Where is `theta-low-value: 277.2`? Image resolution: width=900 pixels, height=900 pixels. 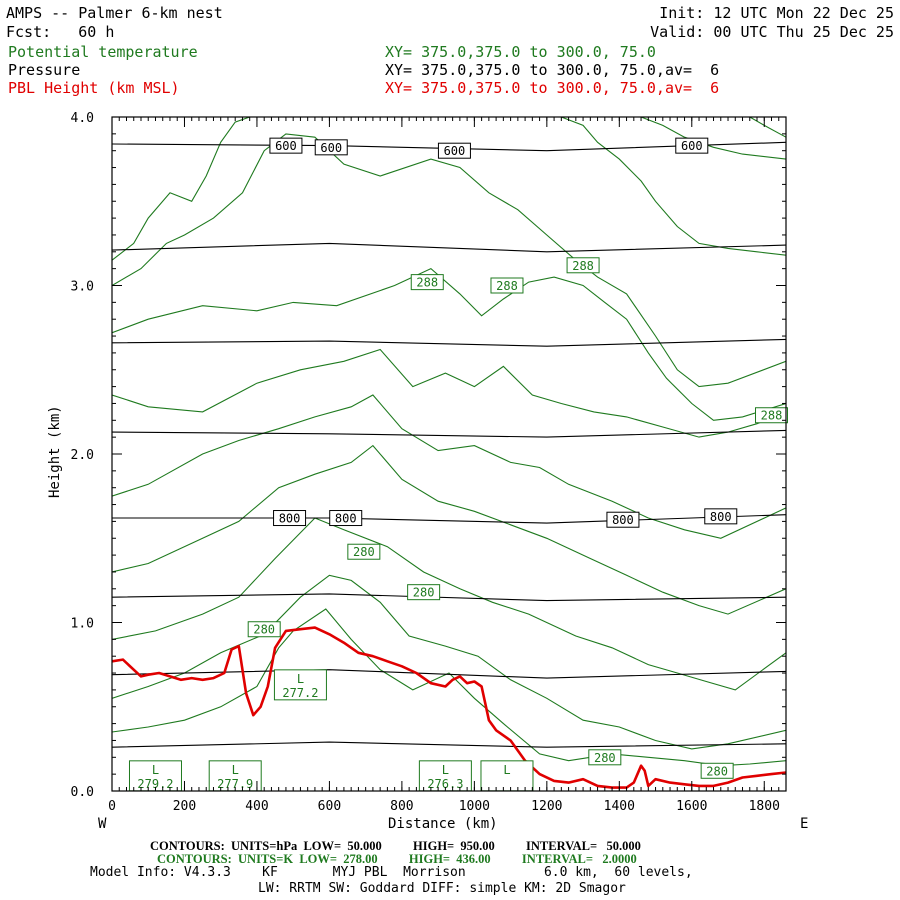 theta-low-value: 277.2 is located at coordinates (300, 693).